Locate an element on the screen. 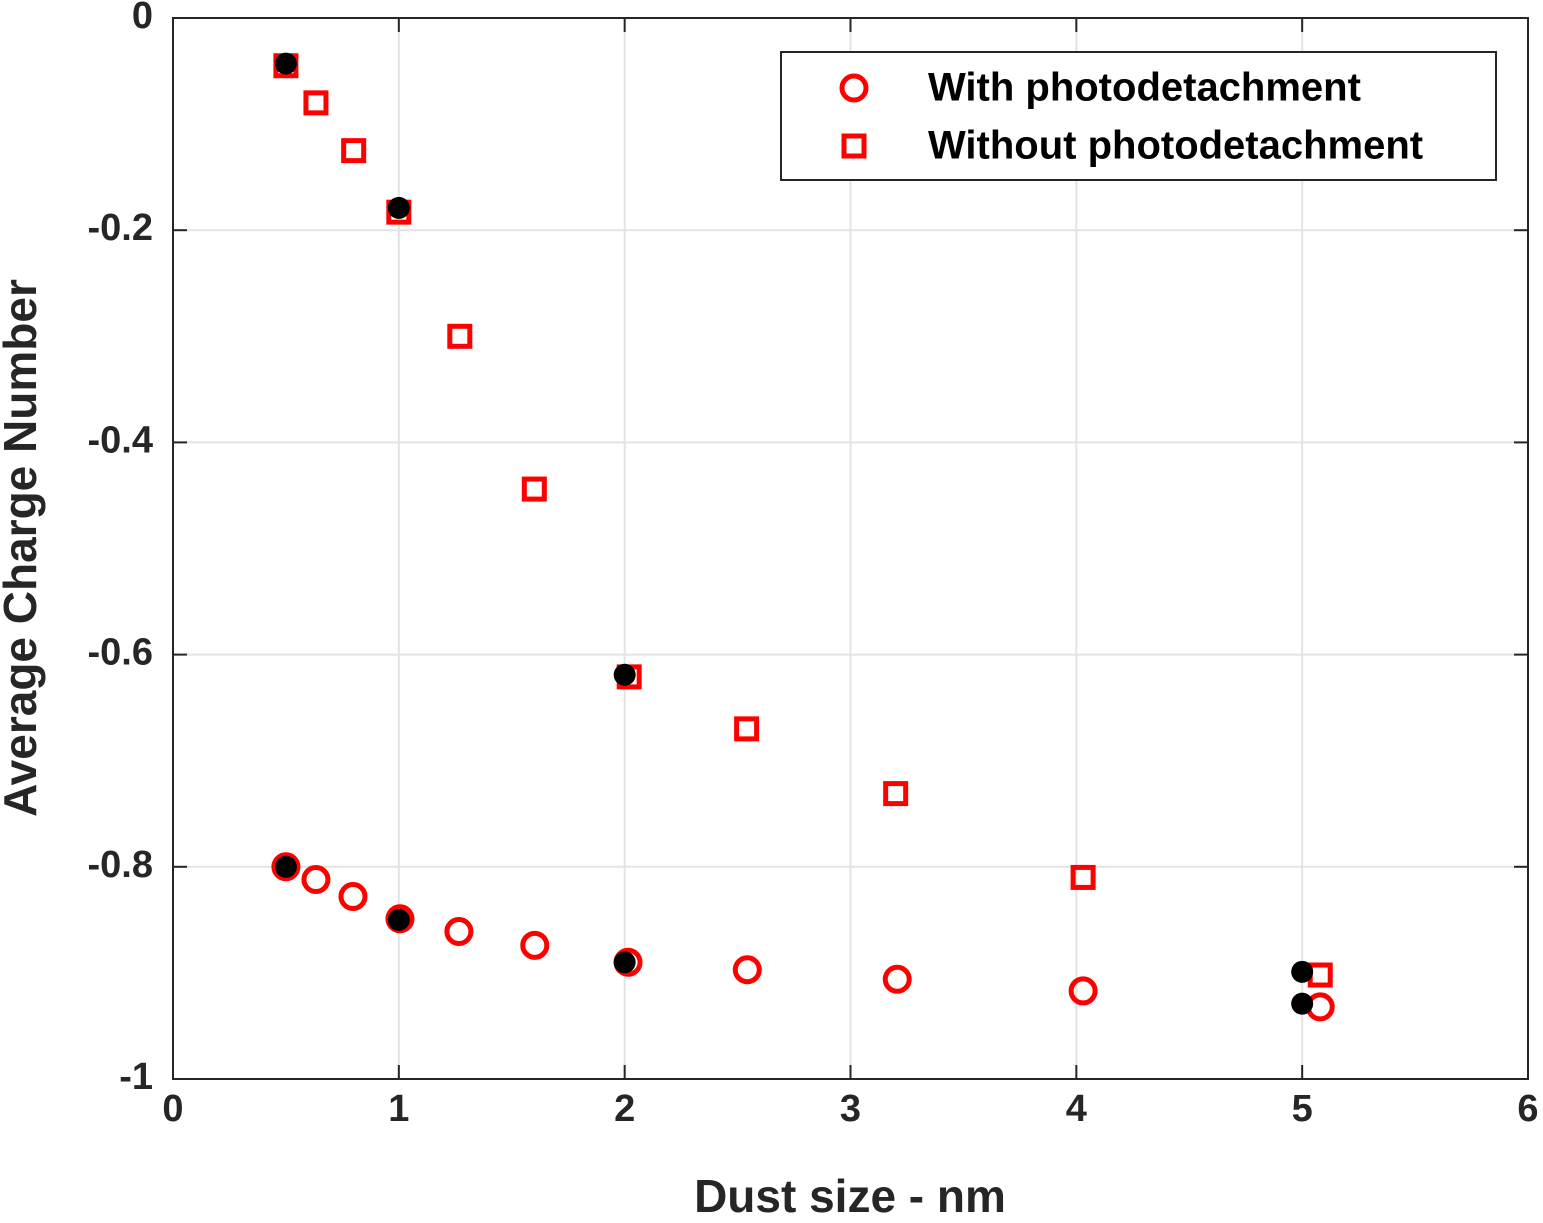 This screenshot has width=1543, height=1223. x-tick-label: 6 is located at coordinates (1527, 1109).